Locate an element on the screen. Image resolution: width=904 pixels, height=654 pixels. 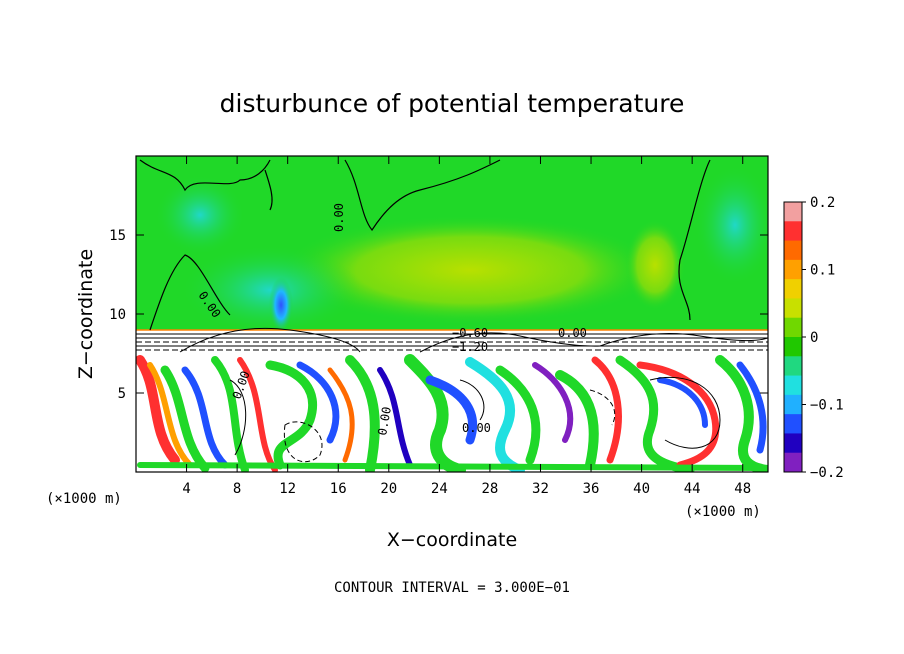
colorbar-tick-label: 0.2 is located at coordinates (822, 203).